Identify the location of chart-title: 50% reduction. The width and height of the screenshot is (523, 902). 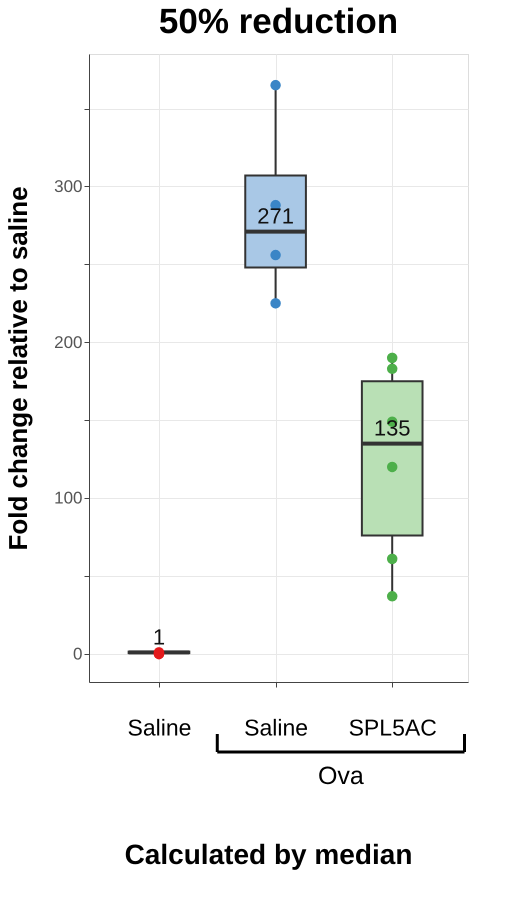
(278, 21).